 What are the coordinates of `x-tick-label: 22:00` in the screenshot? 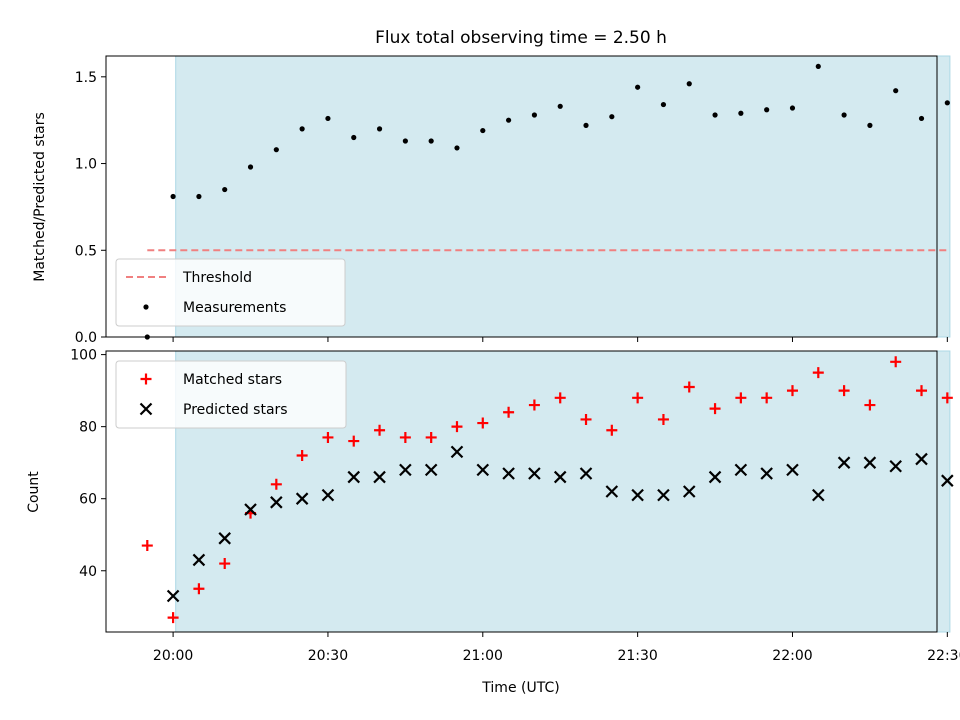 It's located at (792, 656).